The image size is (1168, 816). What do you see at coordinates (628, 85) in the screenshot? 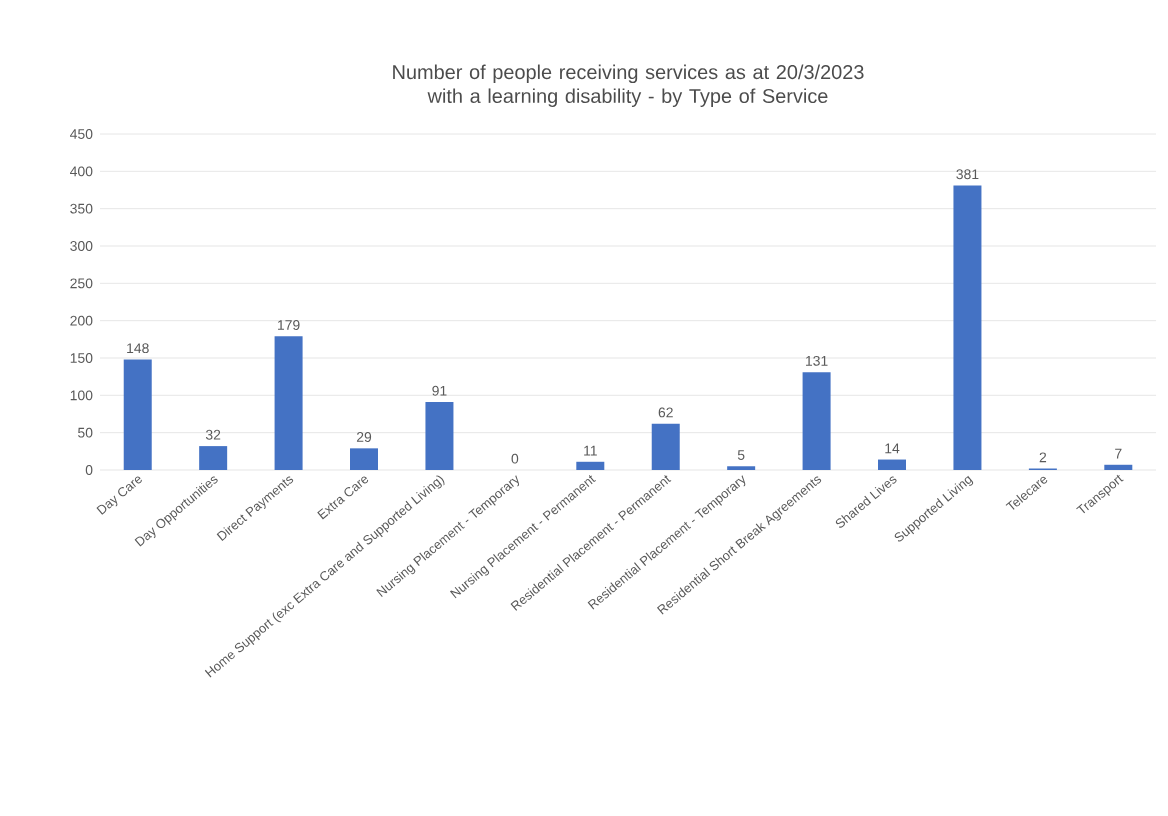
I see `chart-title: Number of people receiving services as at 20/3/2023 with a learning disability - by Type of Service` at bounding box center [628, 85].